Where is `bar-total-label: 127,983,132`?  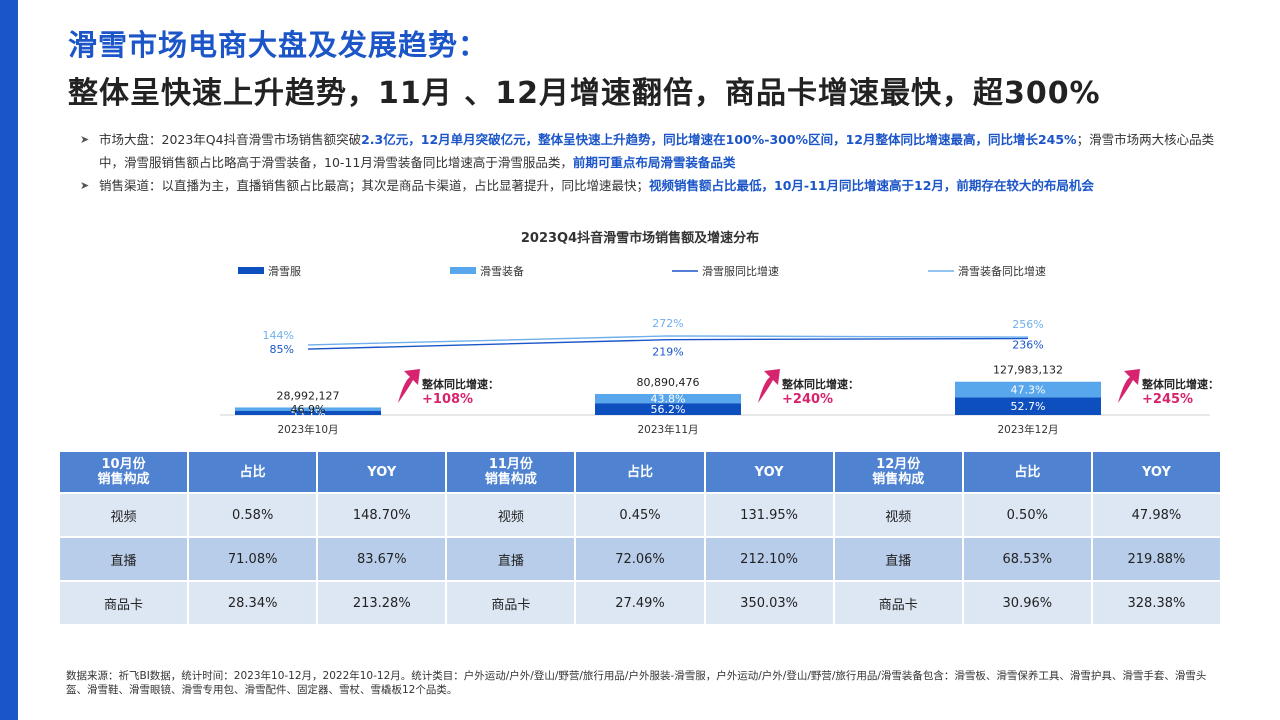 bar-total-label: 127,983,132 is located at coordinates (1028, 370).